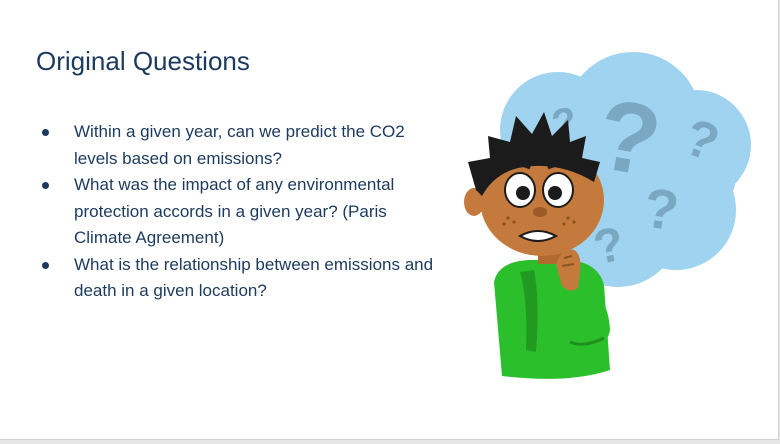 This screenshot has width=780, height=444. I want to click on slide-title: Original Questions, so click(143, 61).